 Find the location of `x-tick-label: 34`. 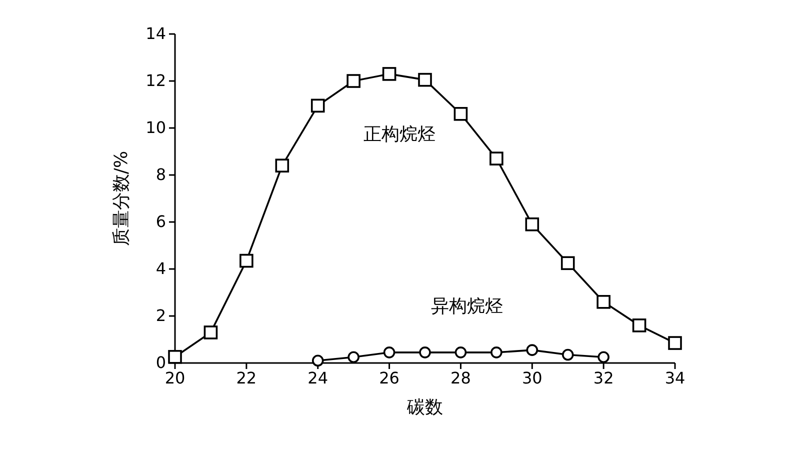

x-tick-label: 34 is located at coordinates (675, 378).